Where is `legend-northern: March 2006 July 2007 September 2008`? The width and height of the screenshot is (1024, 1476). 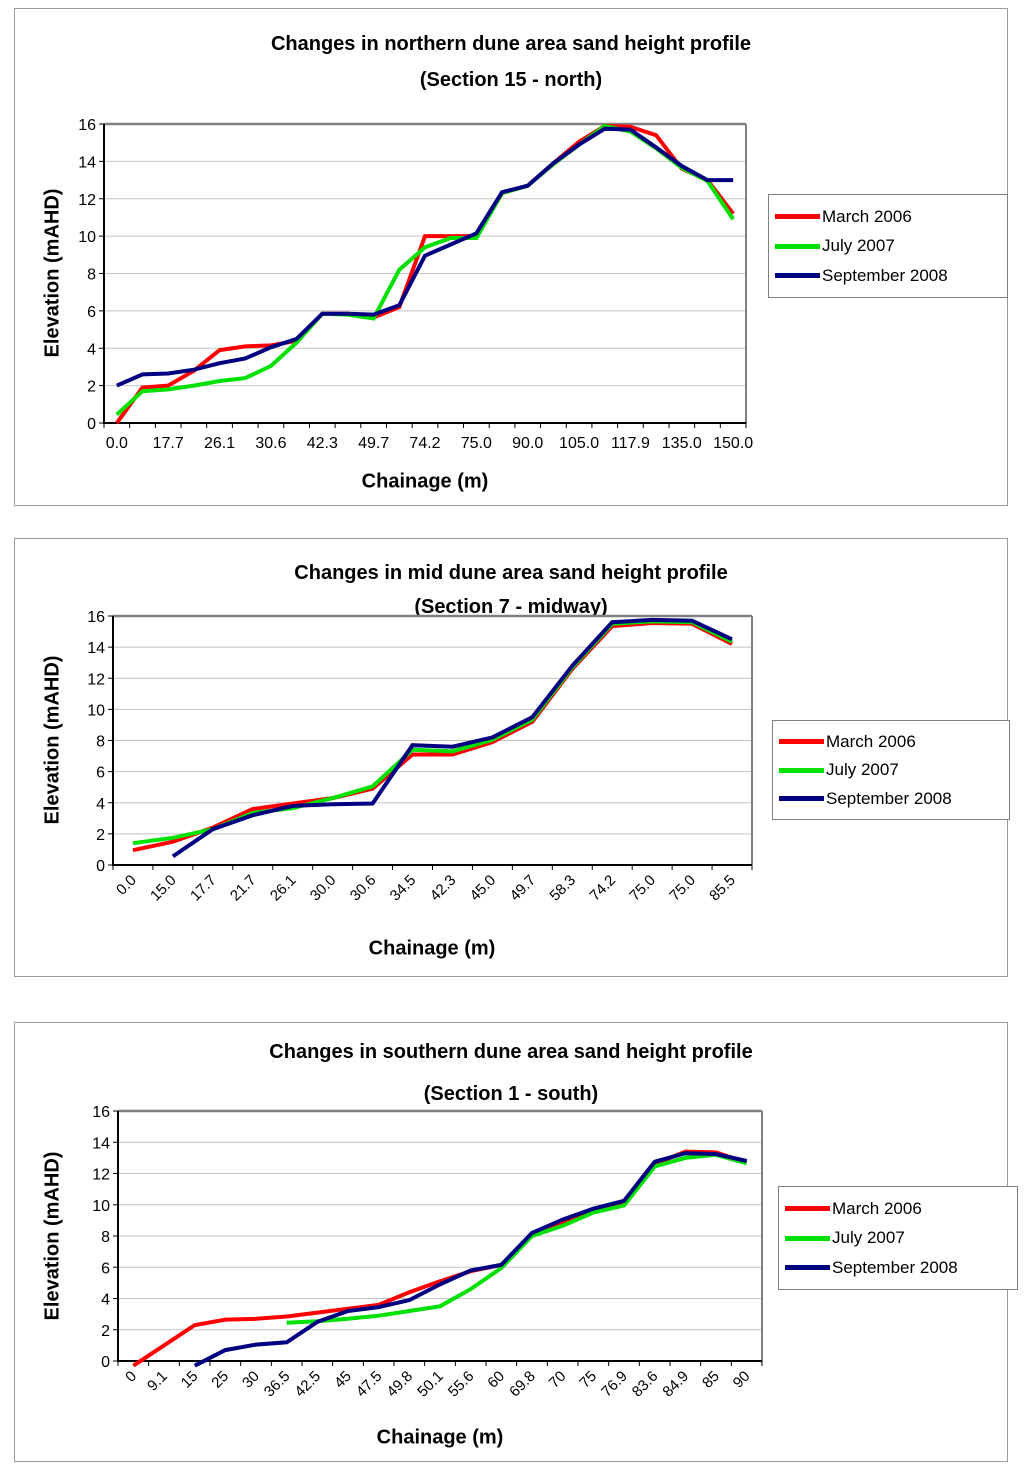
legend-northern: March 2006 July 2007 September 2008 is located at coordinates (888, 246).